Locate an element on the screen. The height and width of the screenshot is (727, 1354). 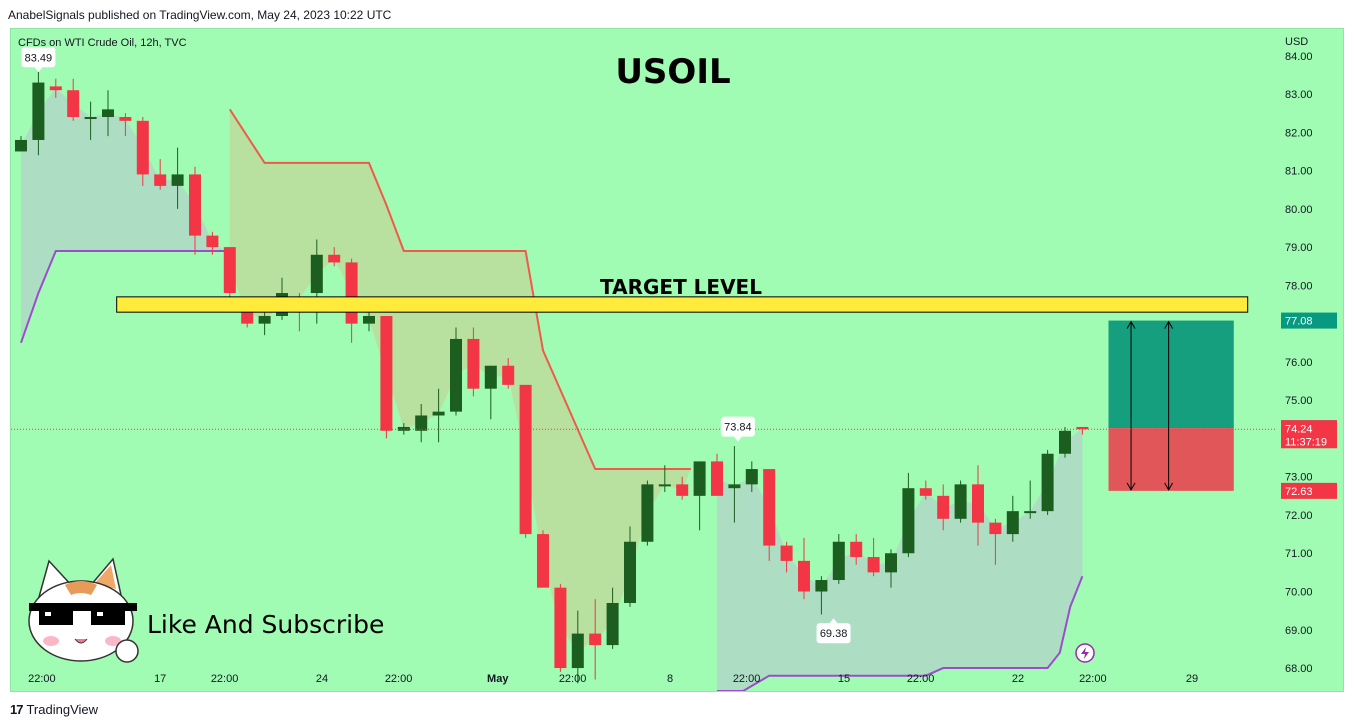
tradingview-logo-icon: 17 is located at coordinates (17, 709).